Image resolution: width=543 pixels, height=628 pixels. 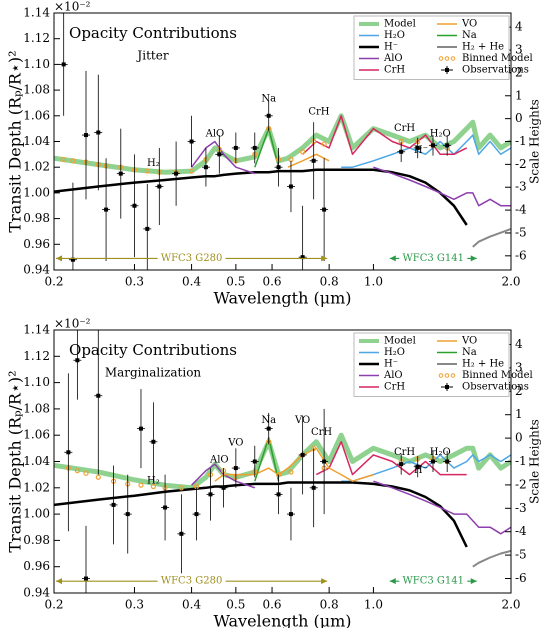 I want to click on x-axis-label: Wavelength (μm), so click(x=282, y=620).